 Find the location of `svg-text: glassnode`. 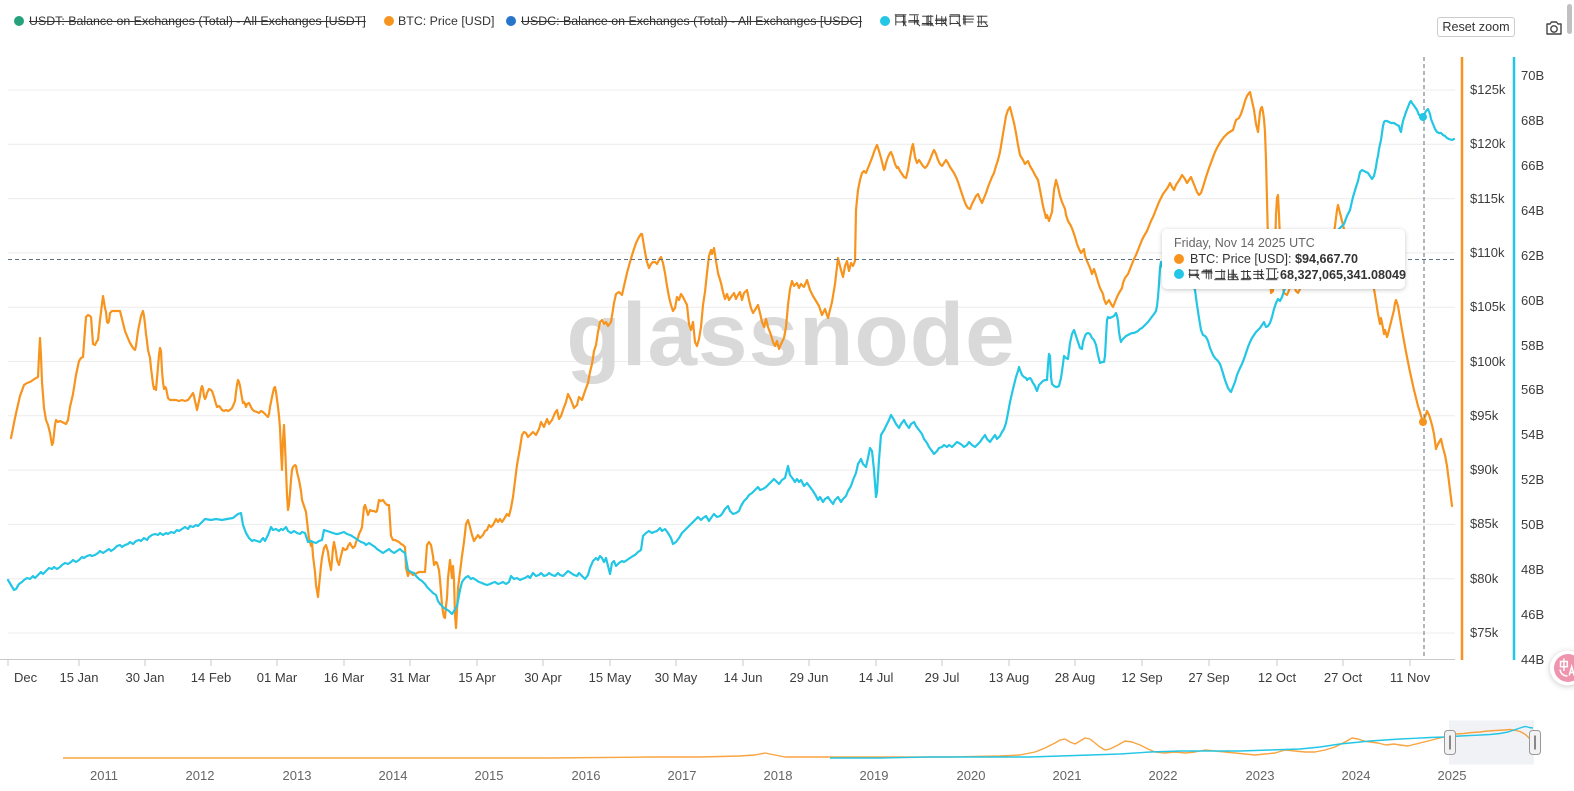

svg-text: glassnode is located at coordinates (790, 334).